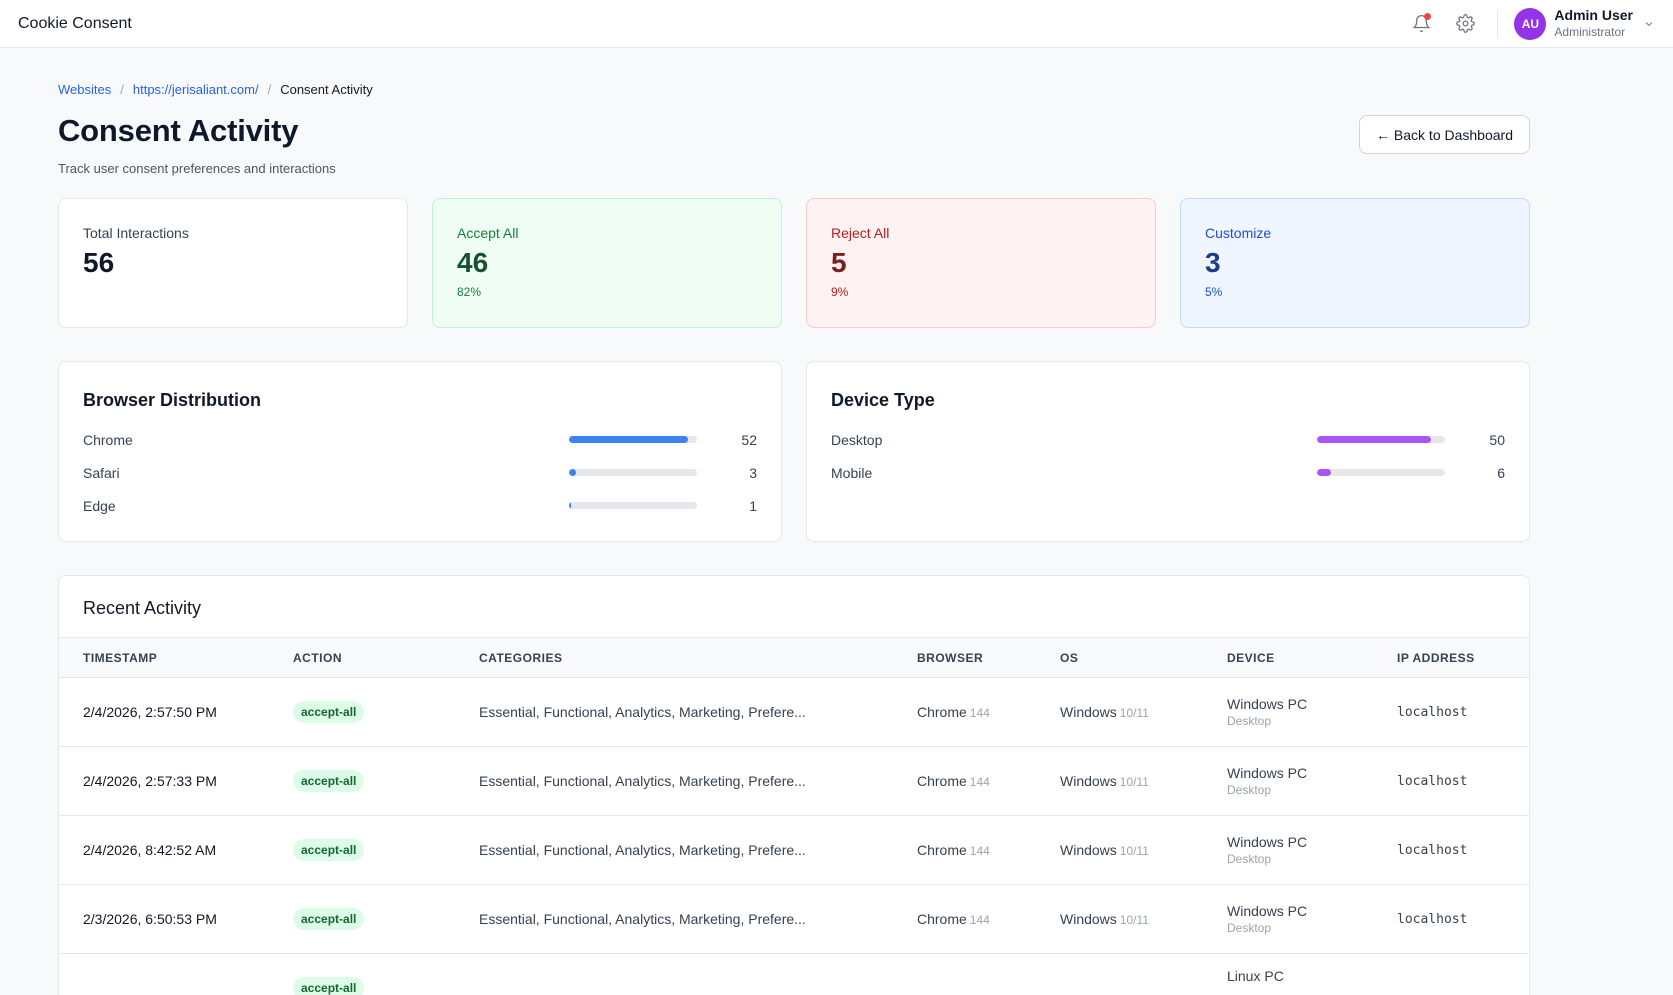 The image size is (1673, 995). Describe the element at coordinates (942, 712) in the screenshot. I see `browser-name: Chrome` at that location.